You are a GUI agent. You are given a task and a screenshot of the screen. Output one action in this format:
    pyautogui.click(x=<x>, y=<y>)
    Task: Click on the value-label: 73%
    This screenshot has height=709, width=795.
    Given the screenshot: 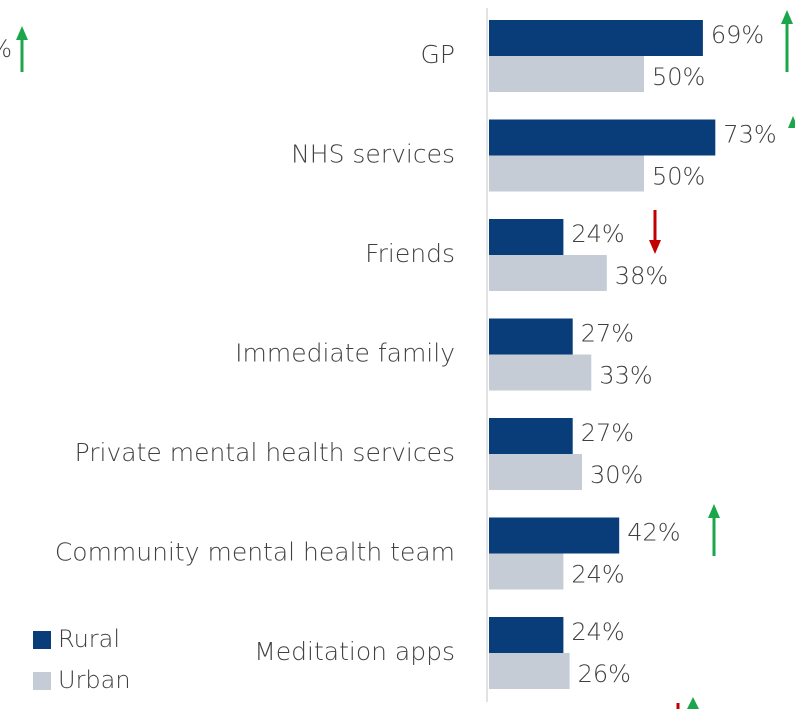 What is the action you would take?
    pyautogui.click(x=749, y=135)
    